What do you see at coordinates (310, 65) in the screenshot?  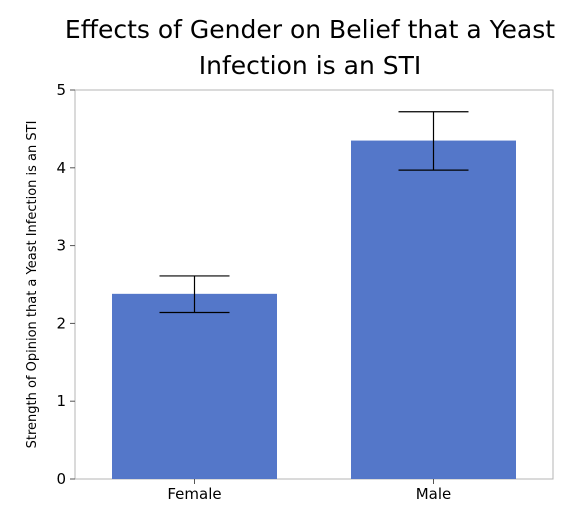 I see `chart-title-line-2: Infection is an STI` at bounding box center [310, 65].